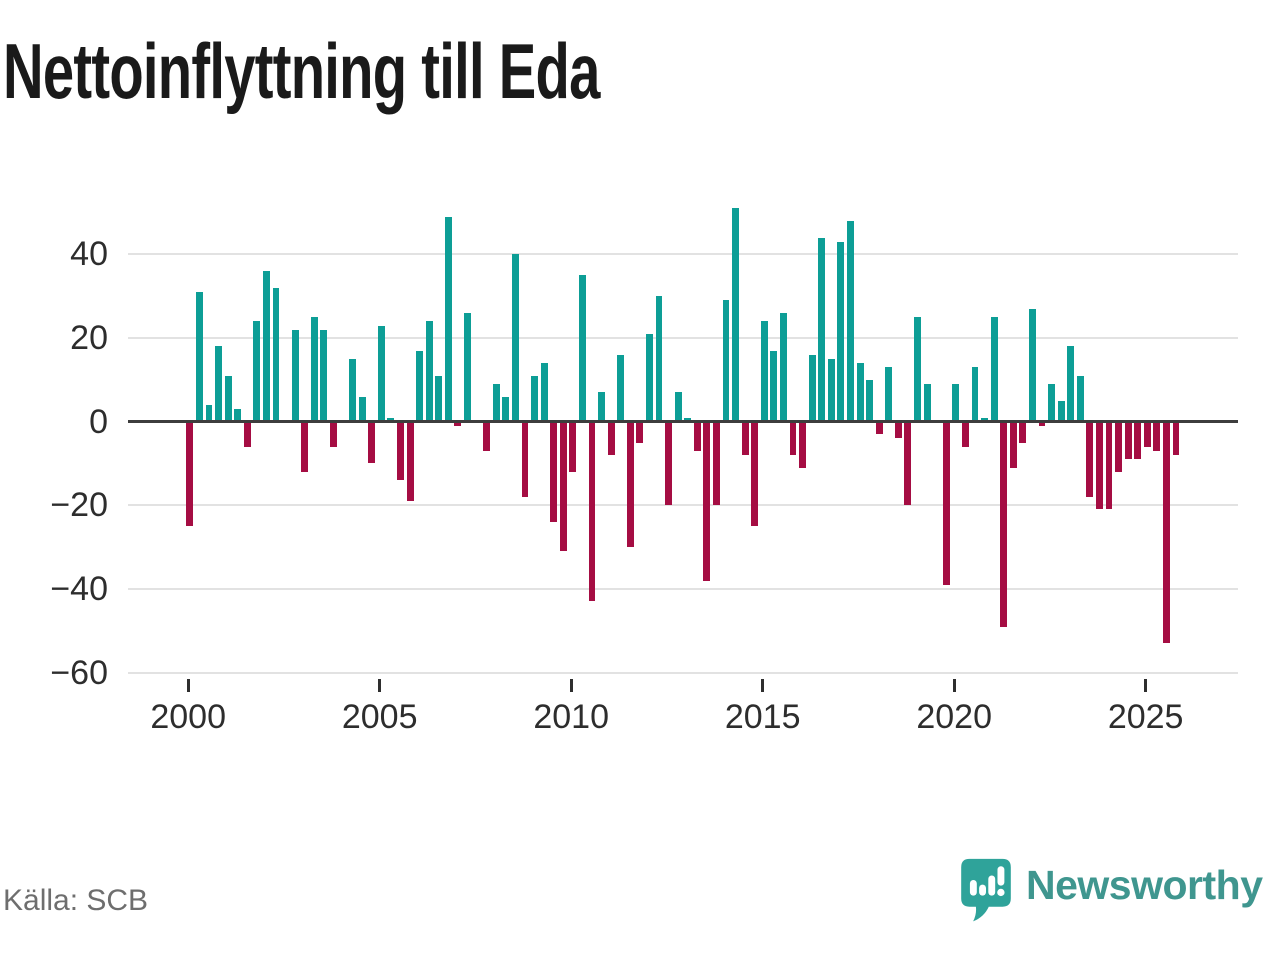 The width and height of the screenshot is (1280, 960). Describe the element at coordinates (188, 717) in the screenshot. I see `x-axis-label: 2000` at that location.